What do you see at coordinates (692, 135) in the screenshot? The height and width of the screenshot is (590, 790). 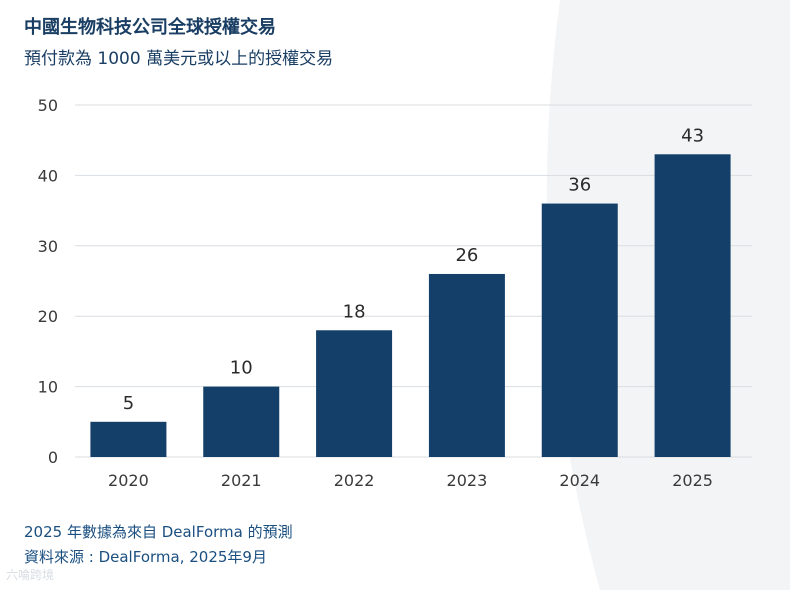 I see `data-label-2025: 43` at bounding box center [692, 135].